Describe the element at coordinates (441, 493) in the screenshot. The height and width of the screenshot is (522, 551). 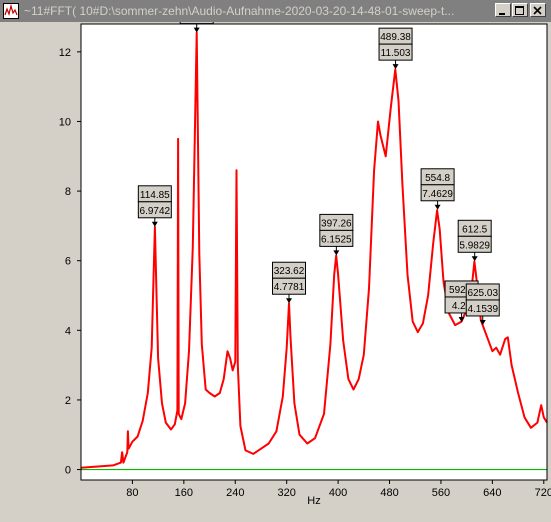
I see `x-tick-label: 560` at that location.